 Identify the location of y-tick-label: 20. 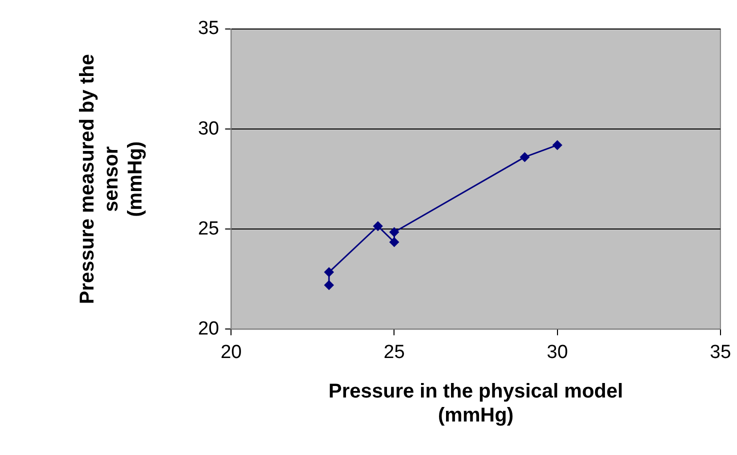
(209, 329).